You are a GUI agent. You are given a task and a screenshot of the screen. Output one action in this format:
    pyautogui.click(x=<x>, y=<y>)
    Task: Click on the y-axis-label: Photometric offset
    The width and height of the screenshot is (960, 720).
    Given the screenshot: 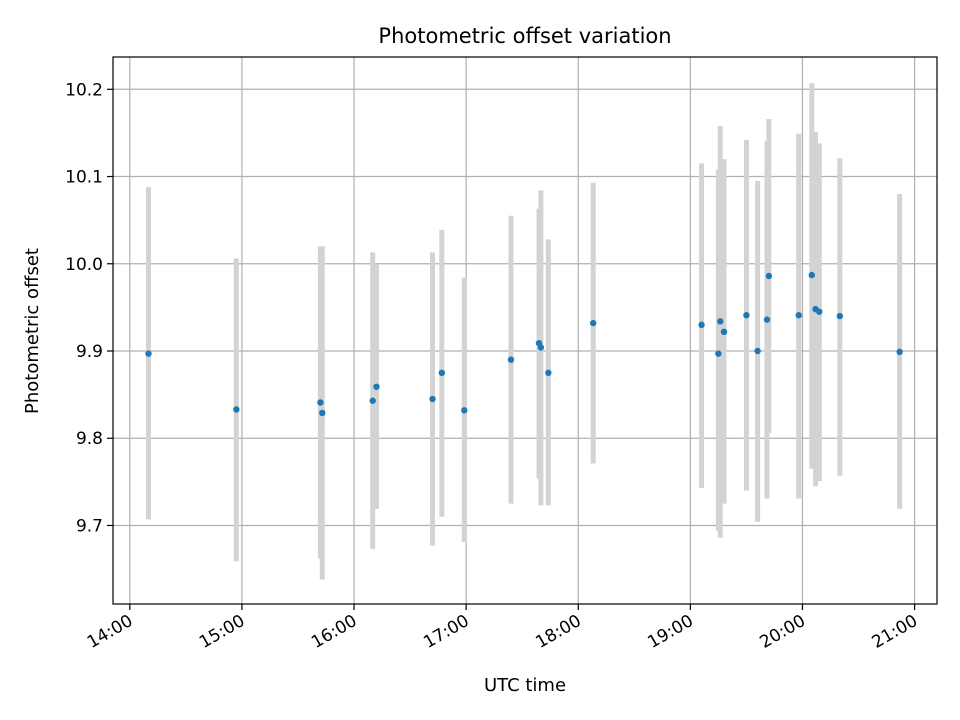 What is the action you would take?
    pyautogui.click(x=32, y=331)
    